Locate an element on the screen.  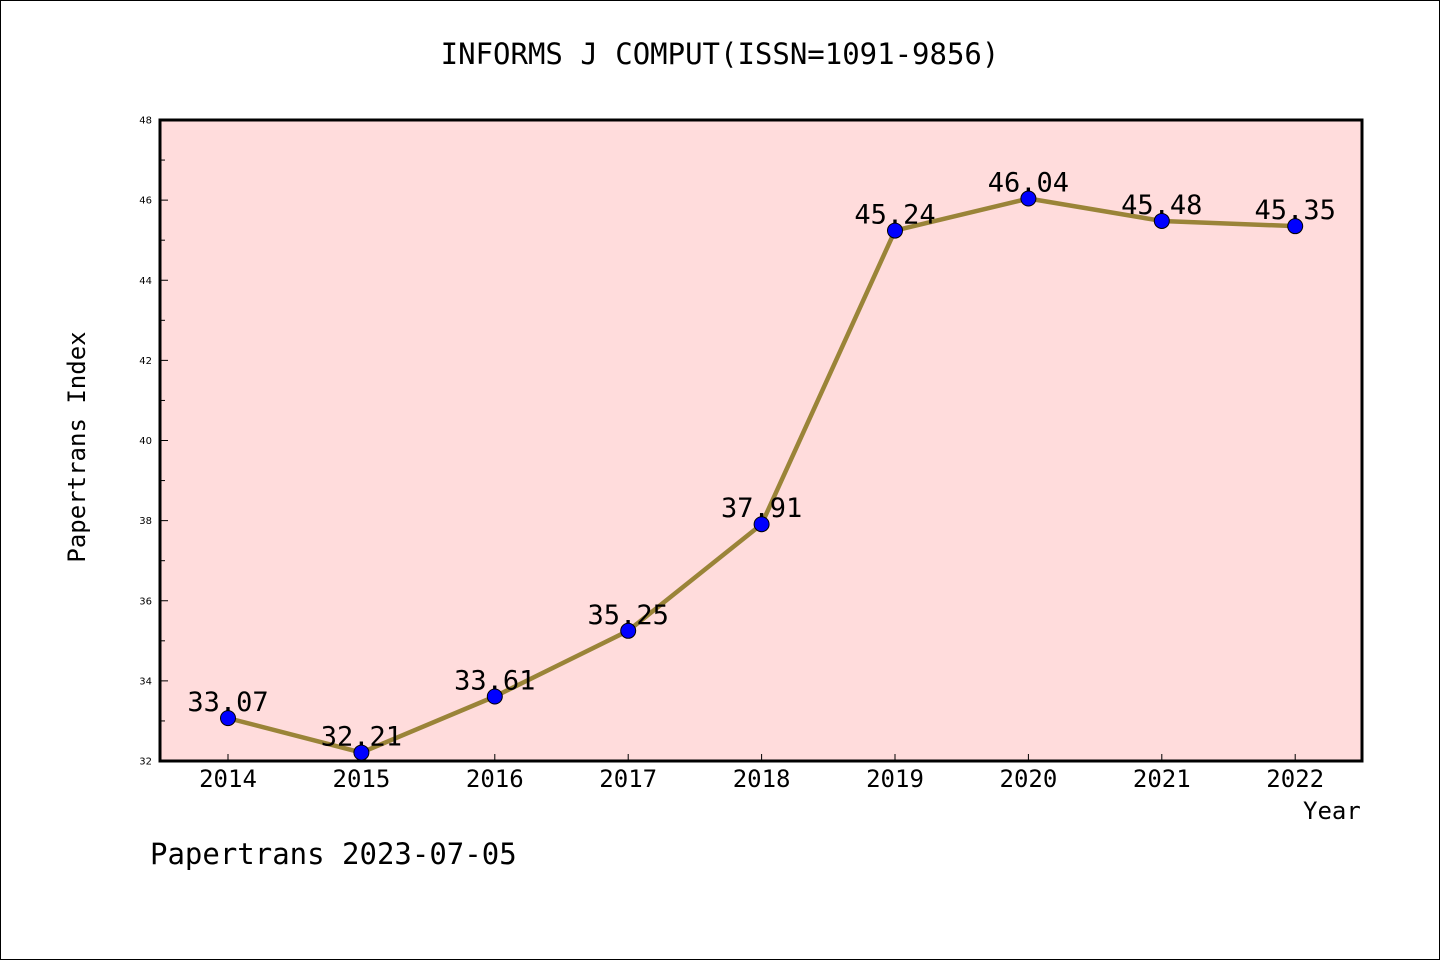
x-axis: 2014 2015 2016 2017 2018 2019 2020 2021 2022 is located at coordinates (761, 773).